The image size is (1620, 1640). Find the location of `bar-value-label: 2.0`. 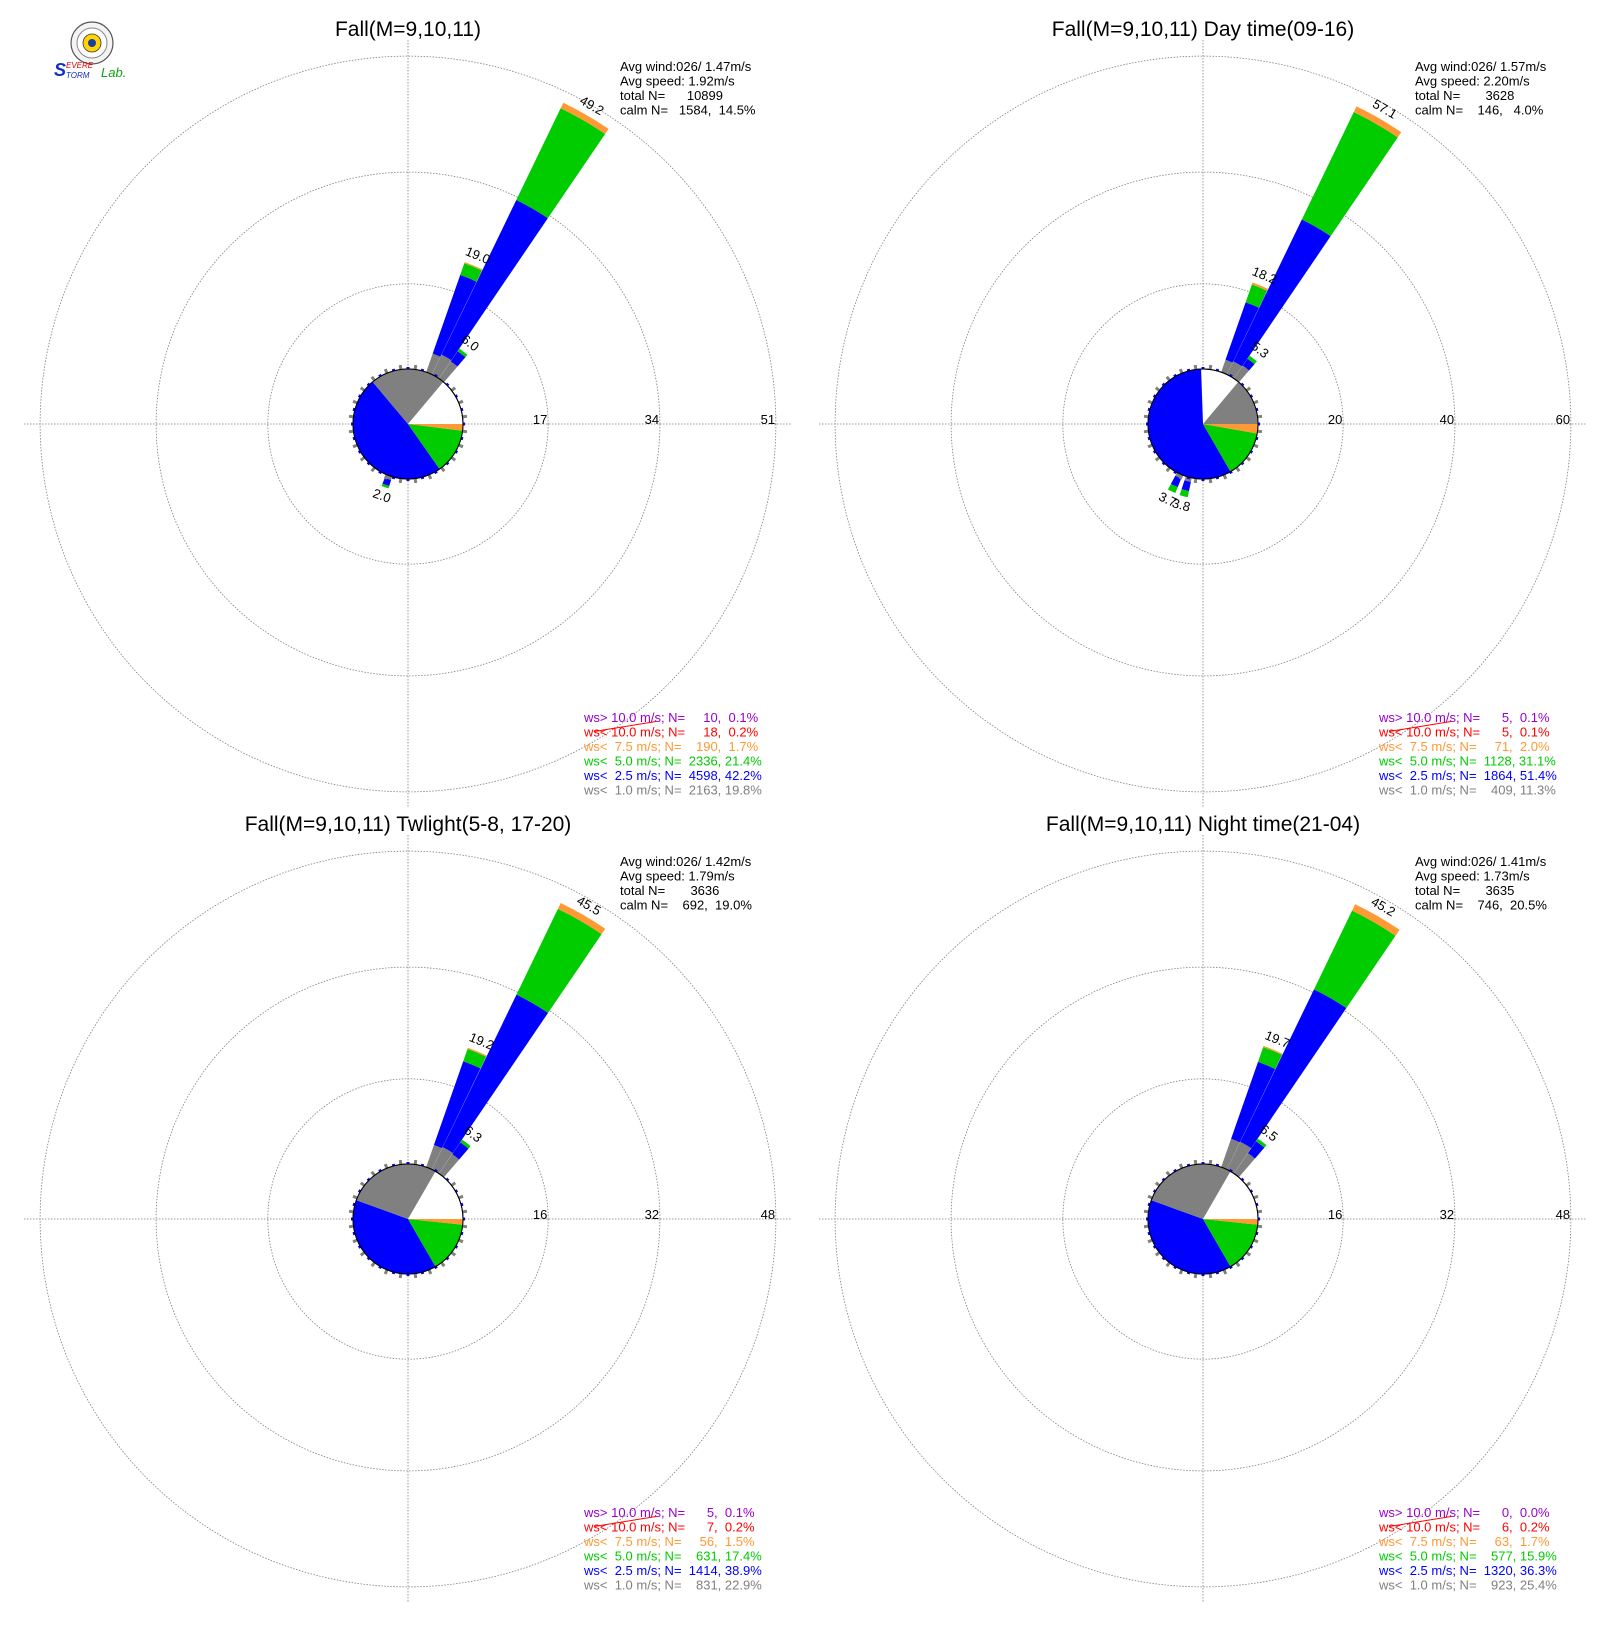

bar-value-label: 2.0 is located at coordinates (382, 495).